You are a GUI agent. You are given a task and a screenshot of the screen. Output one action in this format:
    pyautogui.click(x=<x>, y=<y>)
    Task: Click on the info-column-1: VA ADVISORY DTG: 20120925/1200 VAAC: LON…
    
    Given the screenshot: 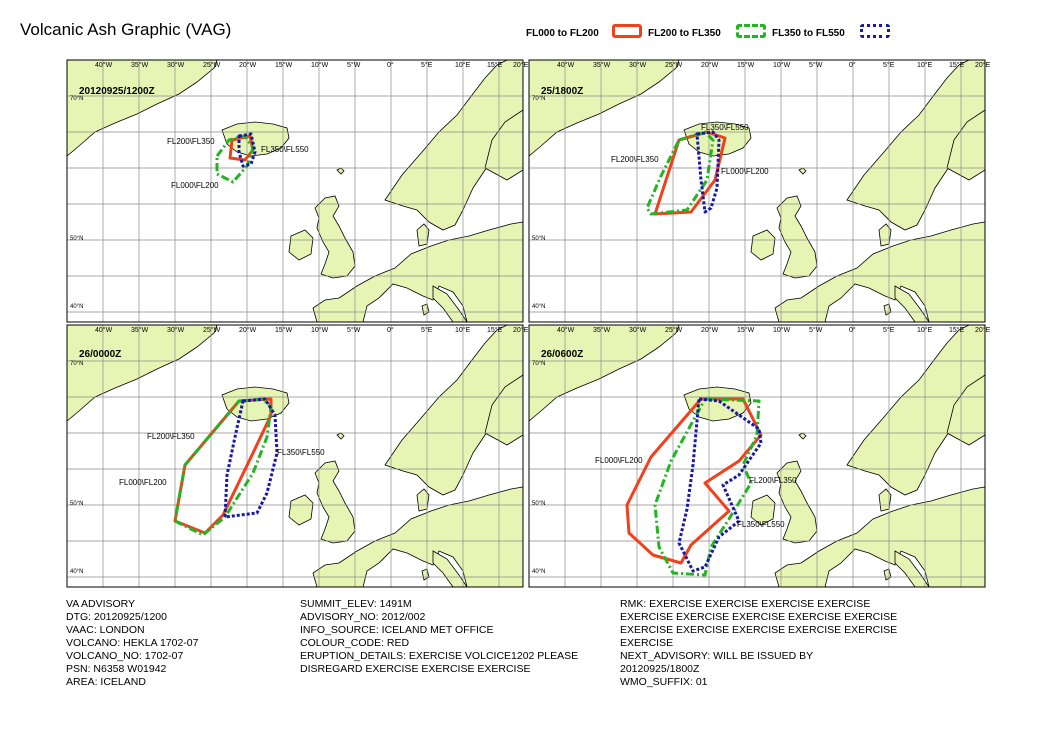 What is the action you would take?
    pyautogui.click(x=132, y=643)
    